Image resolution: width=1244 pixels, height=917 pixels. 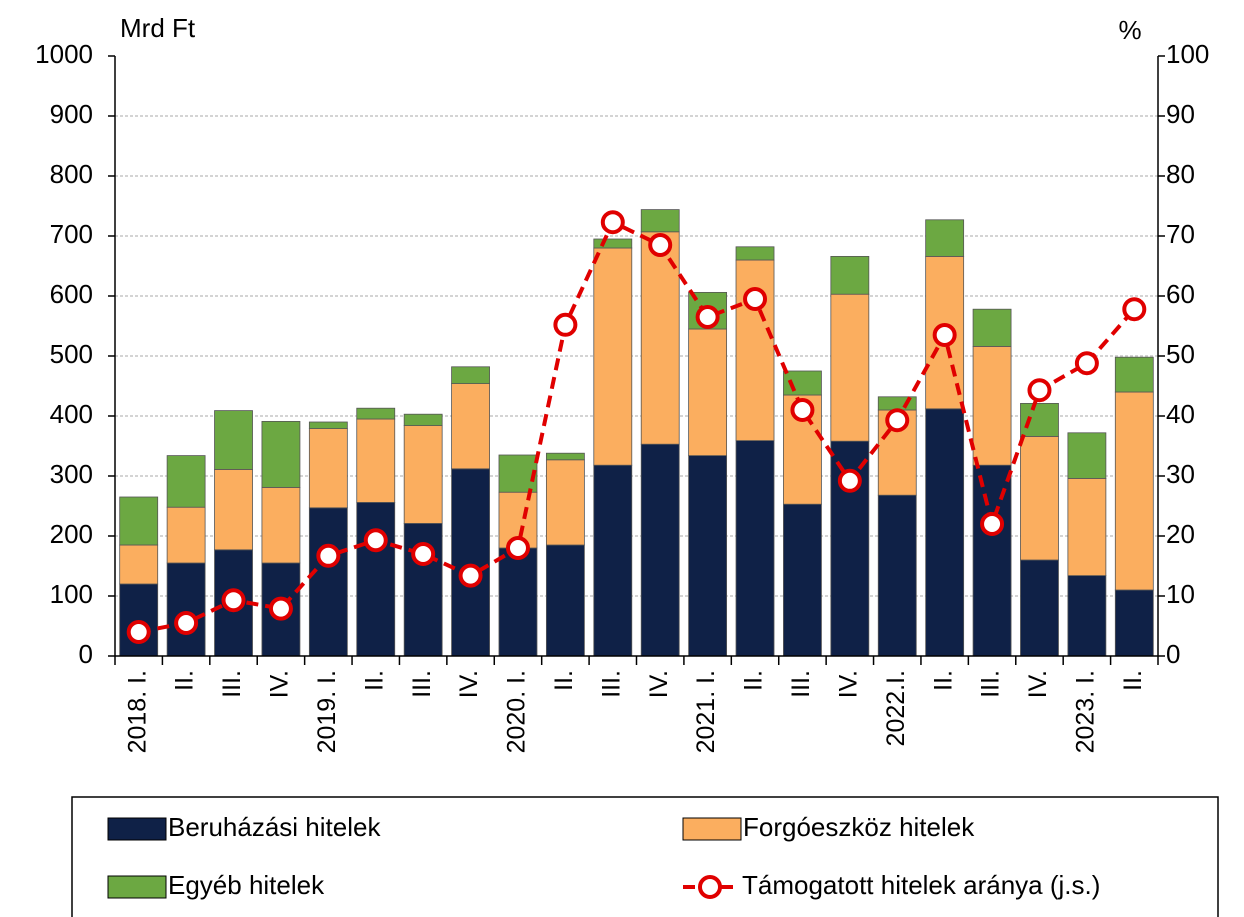 What do you see at coordinates (710, 887) in the screenshot?
I see `legend-marker` at bounding box center [710, 887].